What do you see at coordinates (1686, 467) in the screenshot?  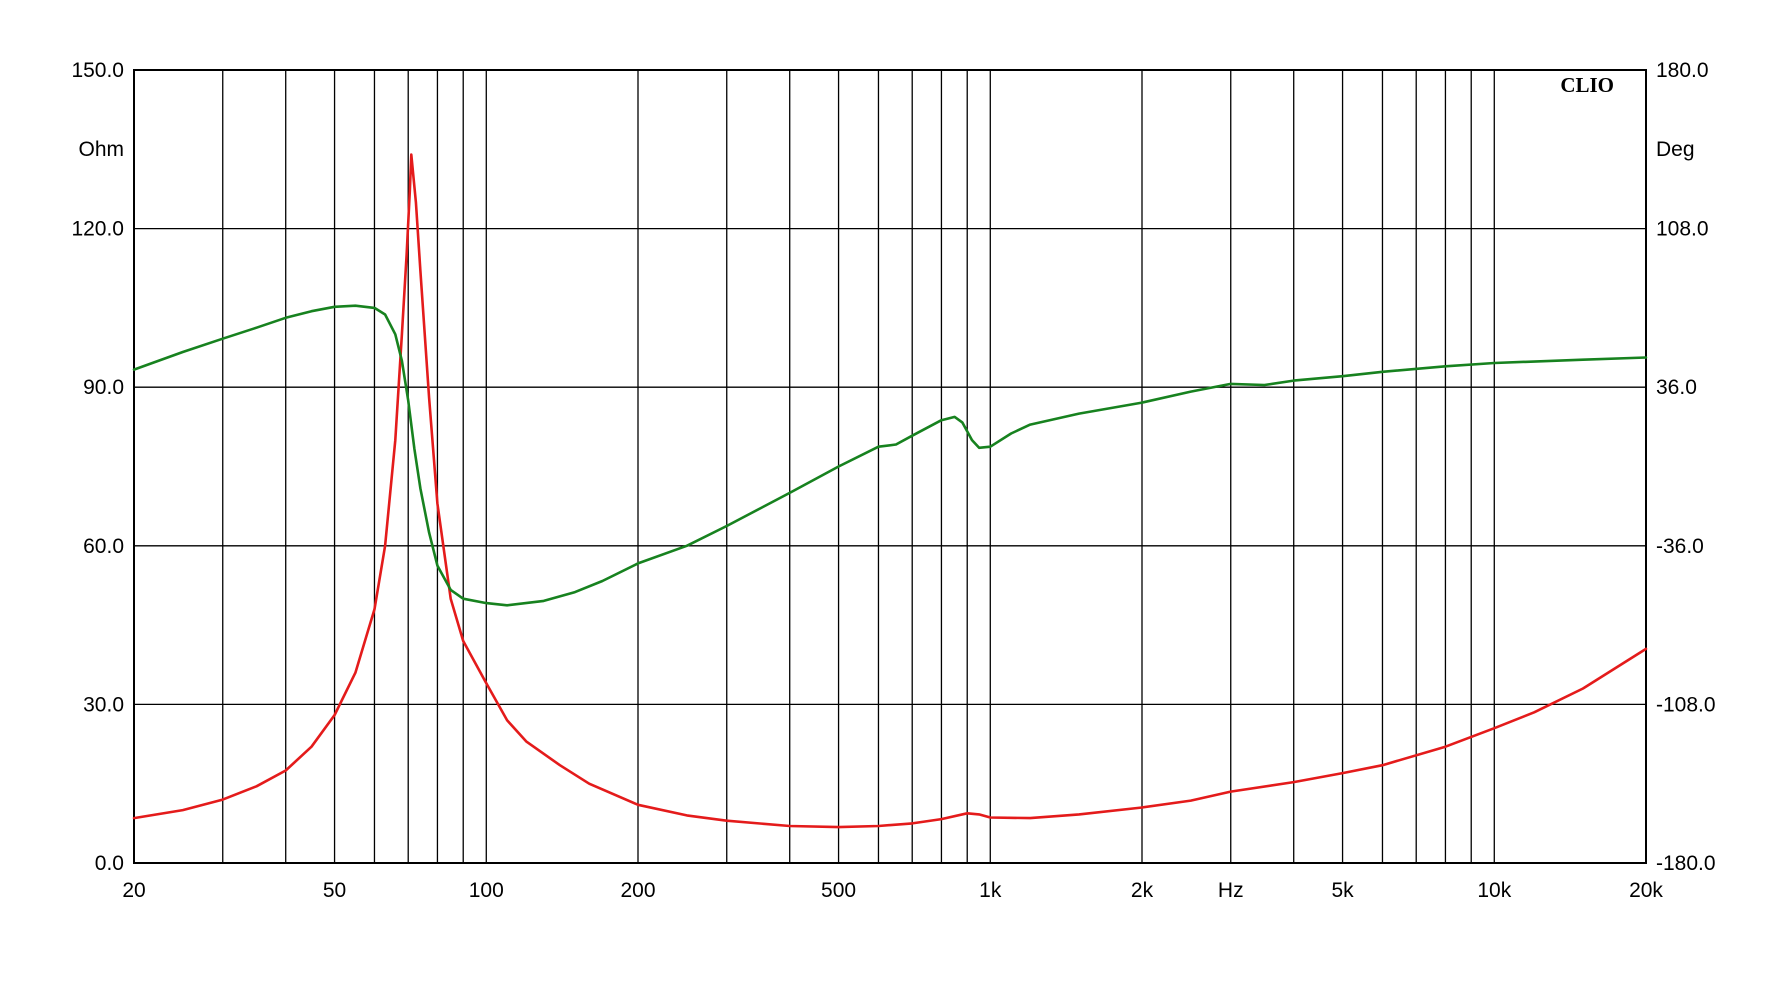 I see `right-tick-labels: -180.0 -108.0 -36.0 36.0 108.0 180.0` at bounding box center [1686, 467].